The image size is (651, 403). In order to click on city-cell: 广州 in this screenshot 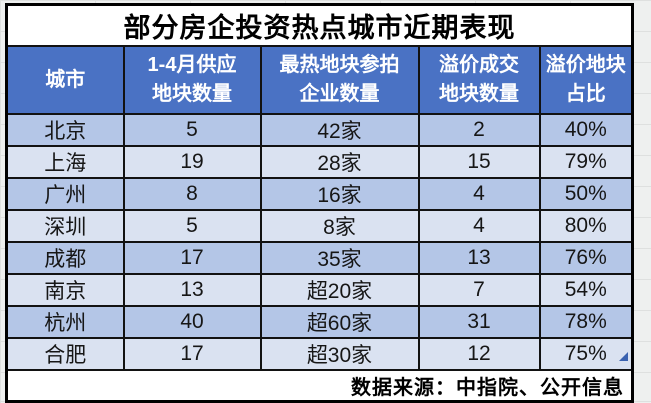, I will do `click(65, 194)`.